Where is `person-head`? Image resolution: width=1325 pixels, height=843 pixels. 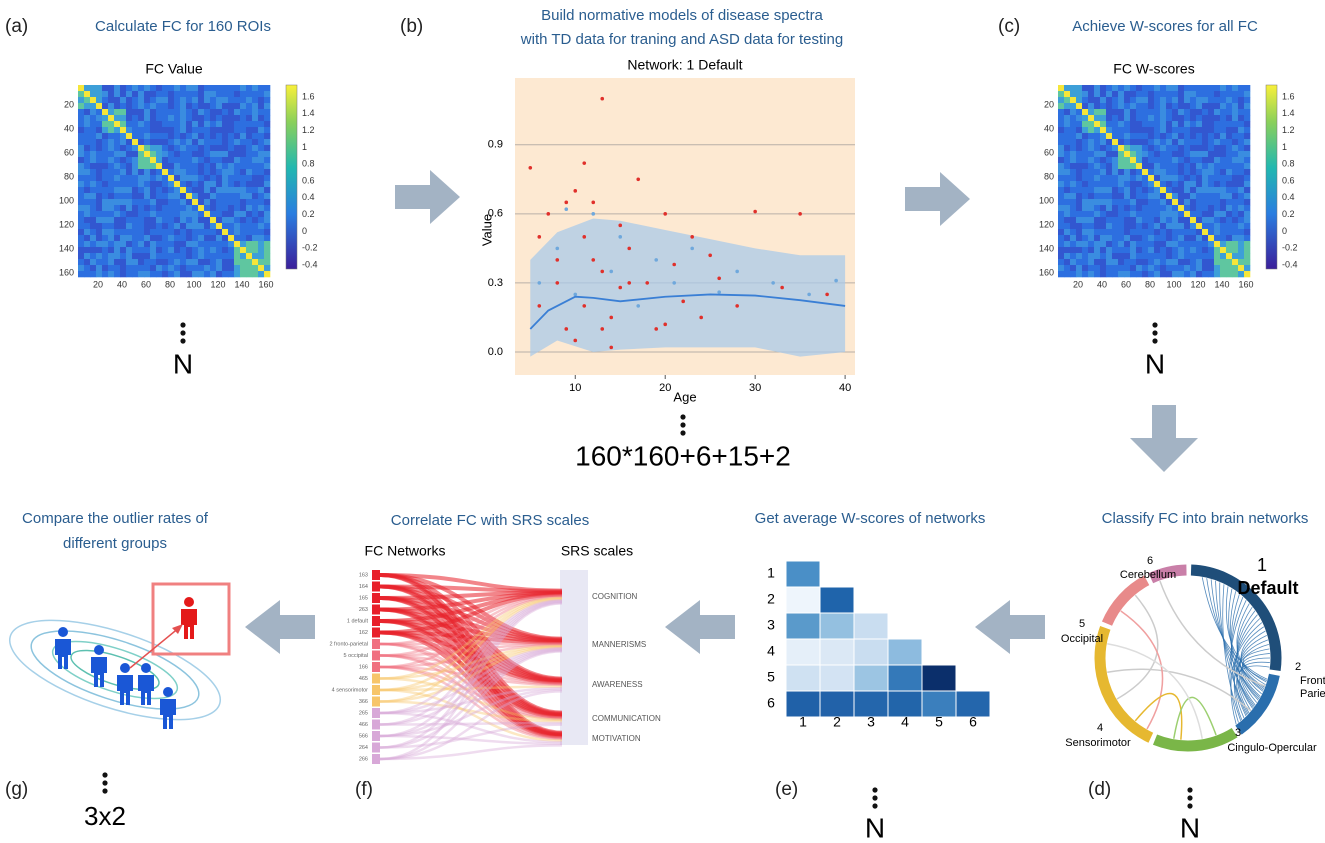 person-head is located at coordinates (168, 692).